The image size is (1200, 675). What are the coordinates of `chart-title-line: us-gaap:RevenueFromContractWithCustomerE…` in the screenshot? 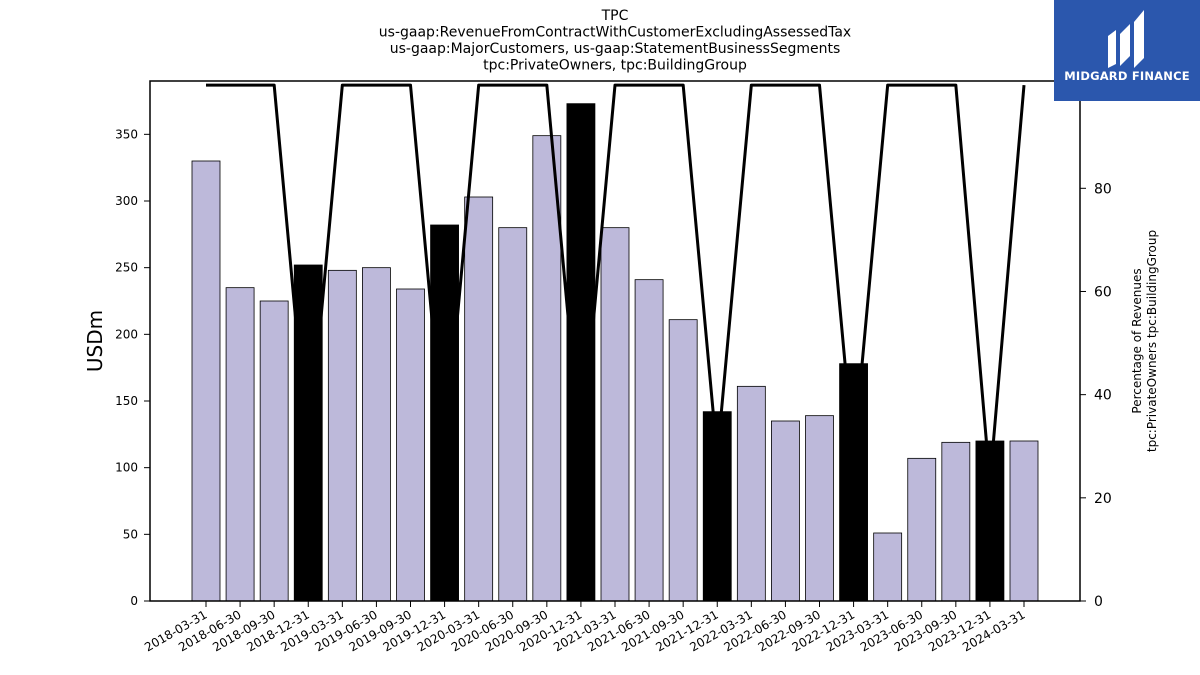 It's located at (615, 33).